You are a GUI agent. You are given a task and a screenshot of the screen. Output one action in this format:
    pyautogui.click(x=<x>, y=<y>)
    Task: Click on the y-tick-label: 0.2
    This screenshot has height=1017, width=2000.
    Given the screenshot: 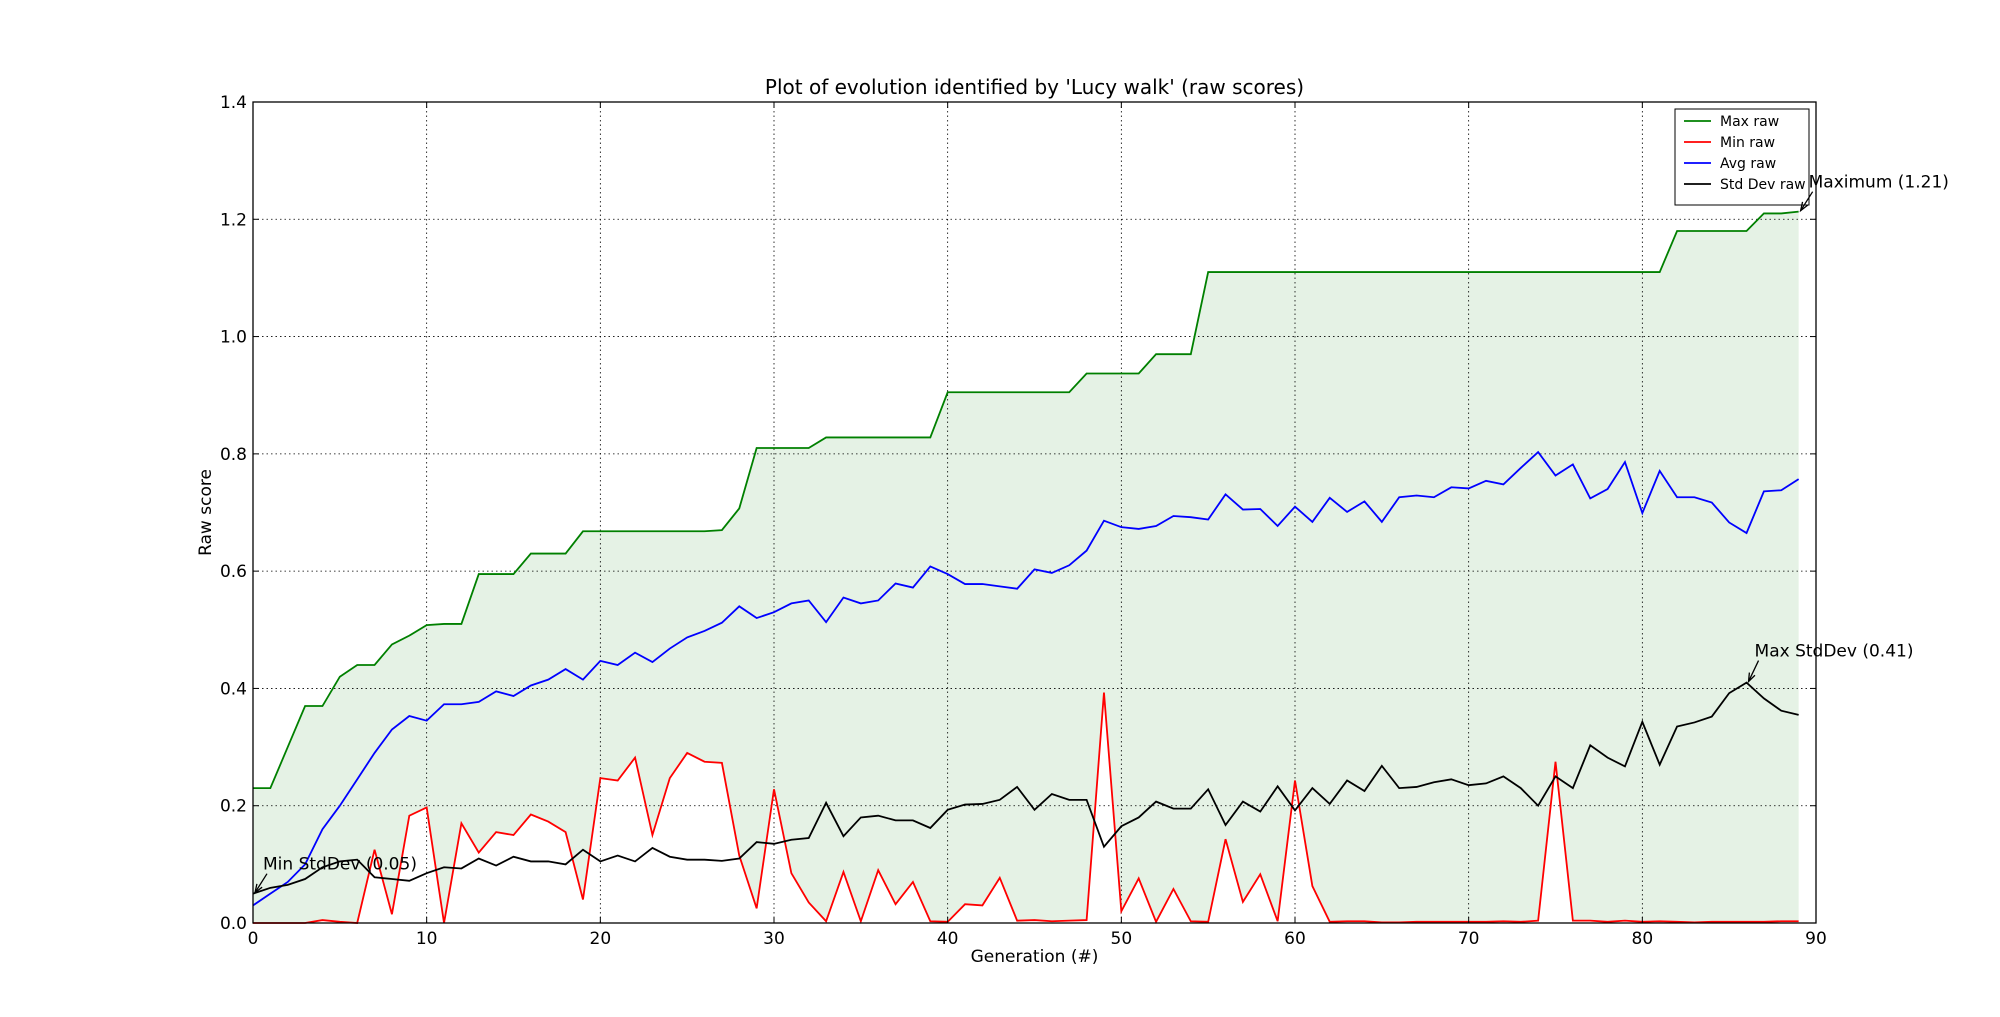 What is the action you would take?
    pyautogui.click(x=233, y=807)
    